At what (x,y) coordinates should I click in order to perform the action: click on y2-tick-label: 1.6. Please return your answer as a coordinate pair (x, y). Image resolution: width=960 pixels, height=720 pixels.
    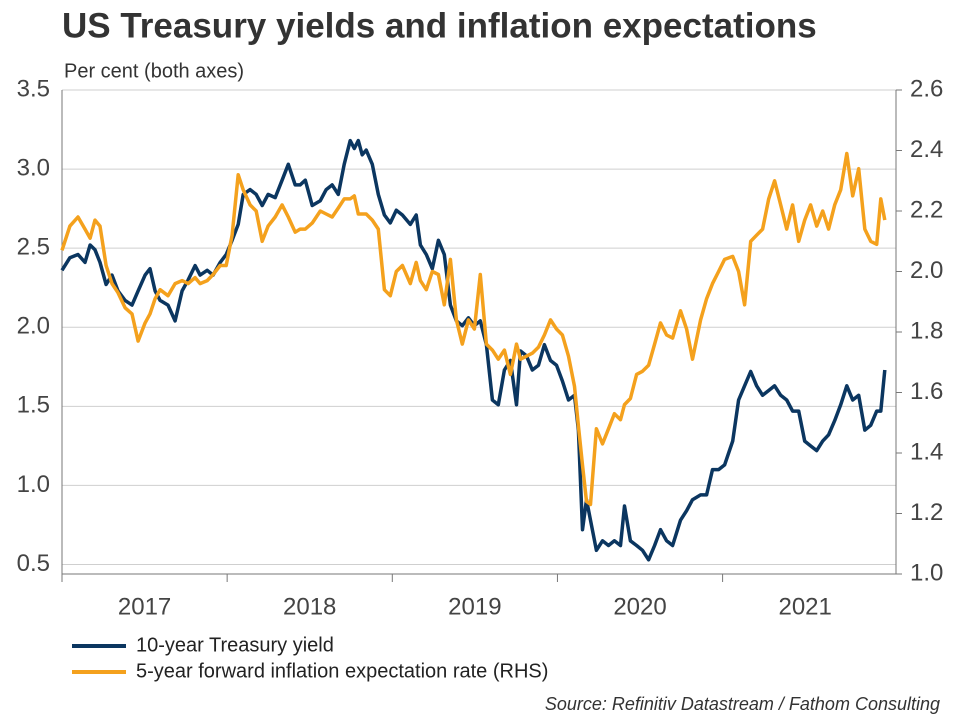
    Looking at the image, I should click on (926, 391).